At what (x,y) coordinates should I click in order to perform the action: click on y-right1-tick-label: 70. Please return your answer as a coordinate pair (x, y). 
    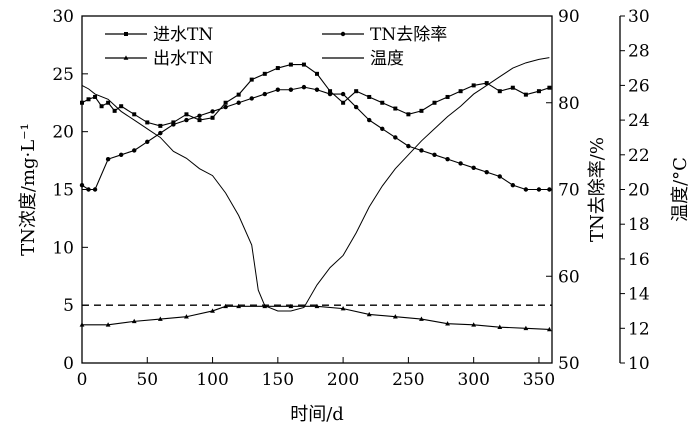
    Looking at the image, I should click on (569, 191).